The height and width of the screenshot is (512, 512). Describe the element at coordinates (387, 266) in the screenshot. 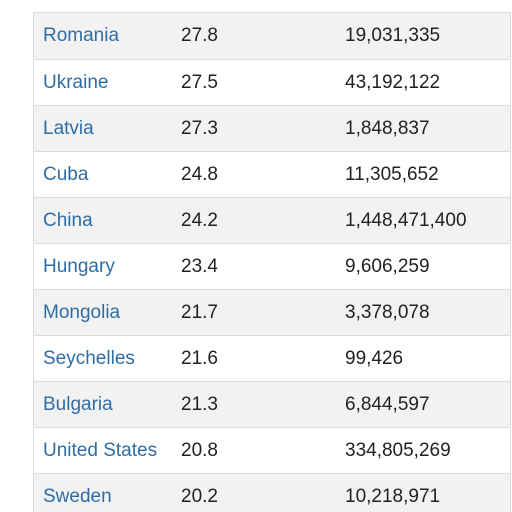

I see `population-cell: 9,606,259` at that location.